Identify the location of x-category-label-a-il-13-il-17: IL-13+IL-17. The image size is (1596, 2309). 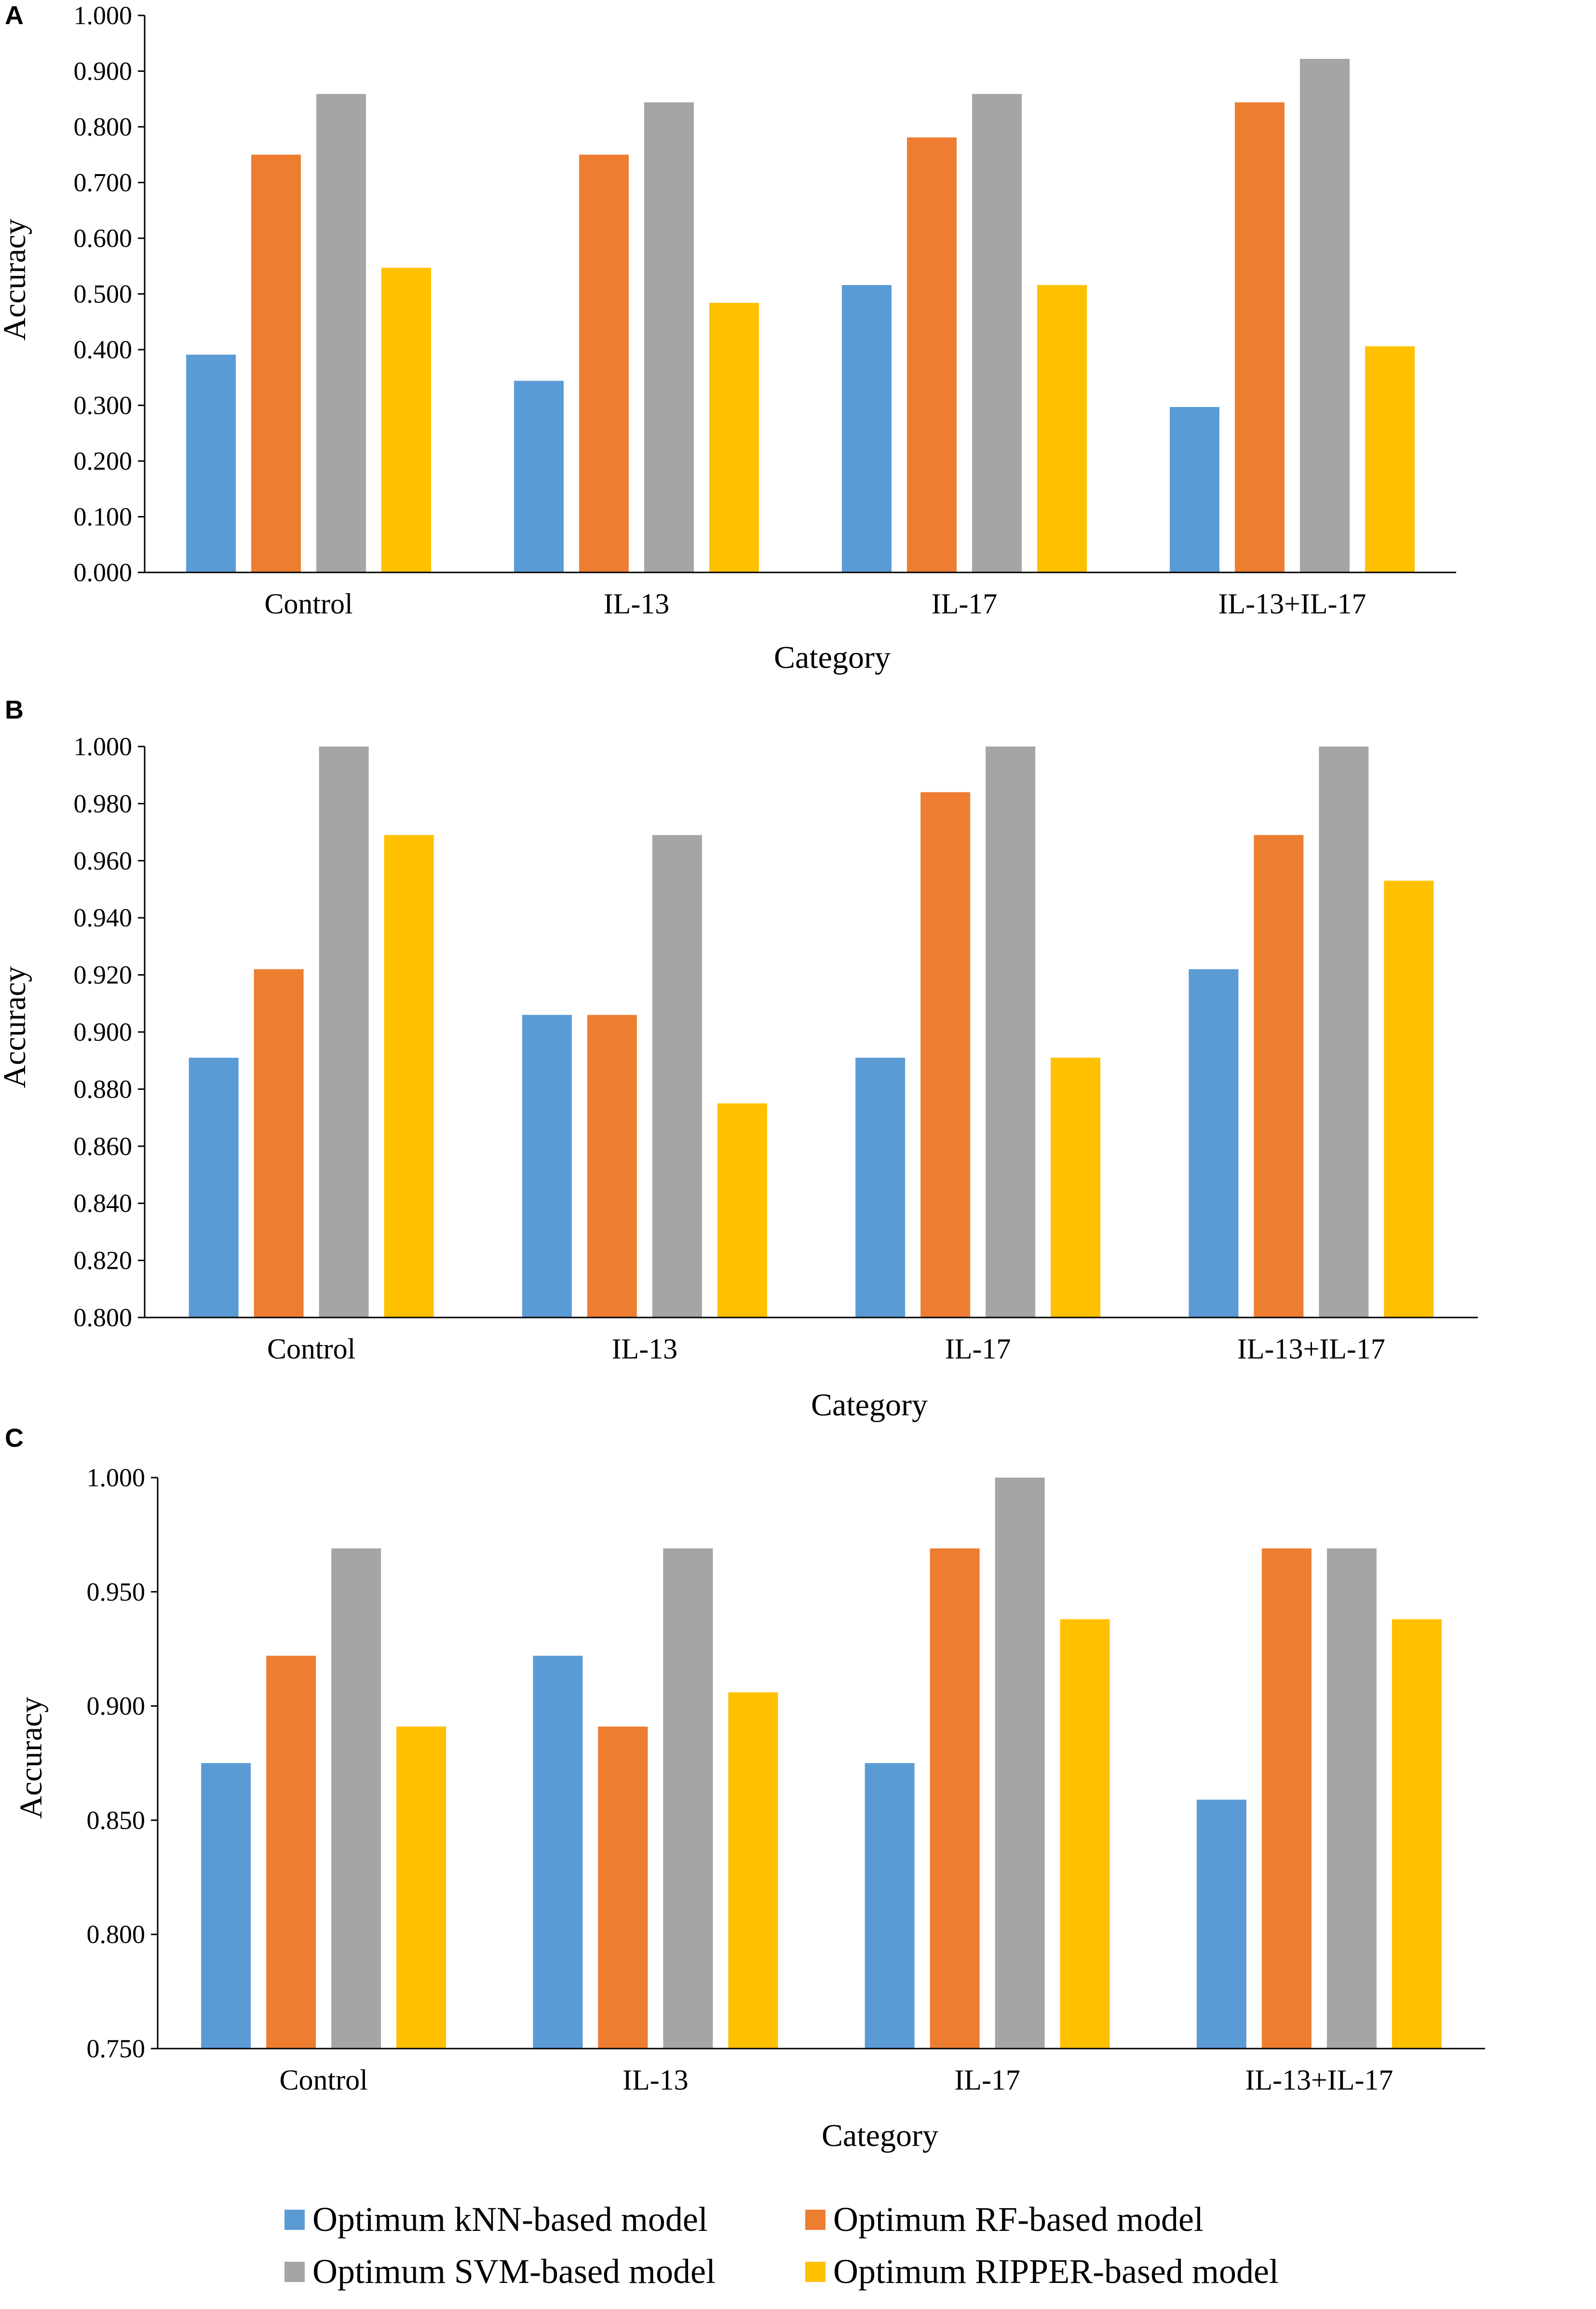
(1292, 604).